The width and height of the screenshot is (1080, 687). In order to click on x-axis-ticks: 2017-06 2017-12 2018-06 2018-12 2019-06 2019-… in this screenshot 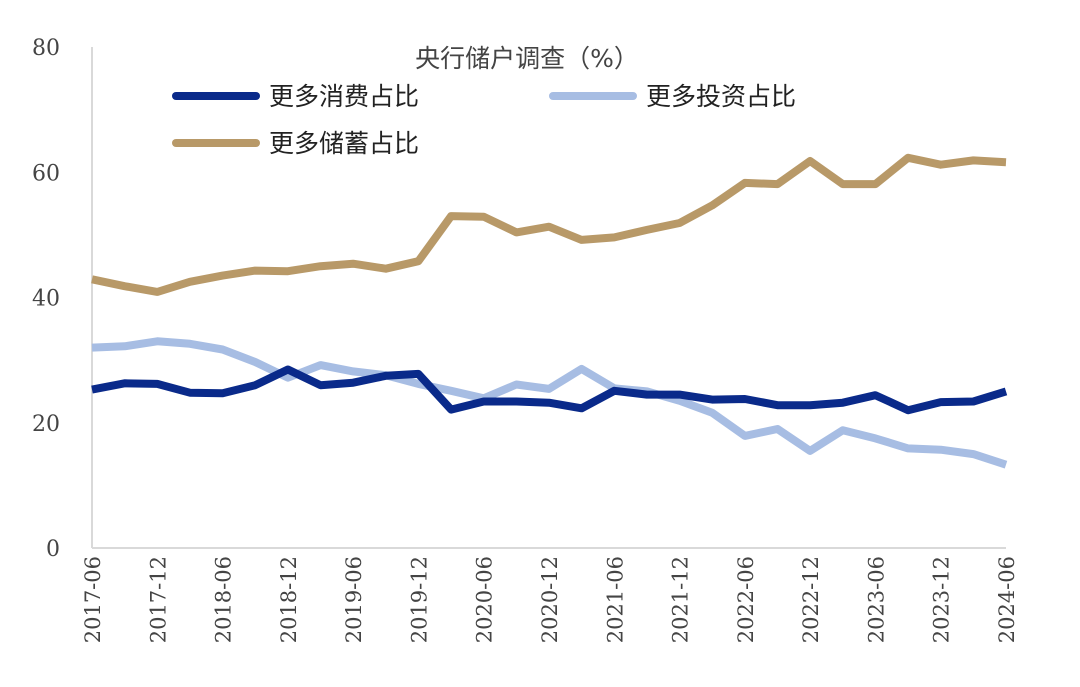, I will do `click(550, 599)`.